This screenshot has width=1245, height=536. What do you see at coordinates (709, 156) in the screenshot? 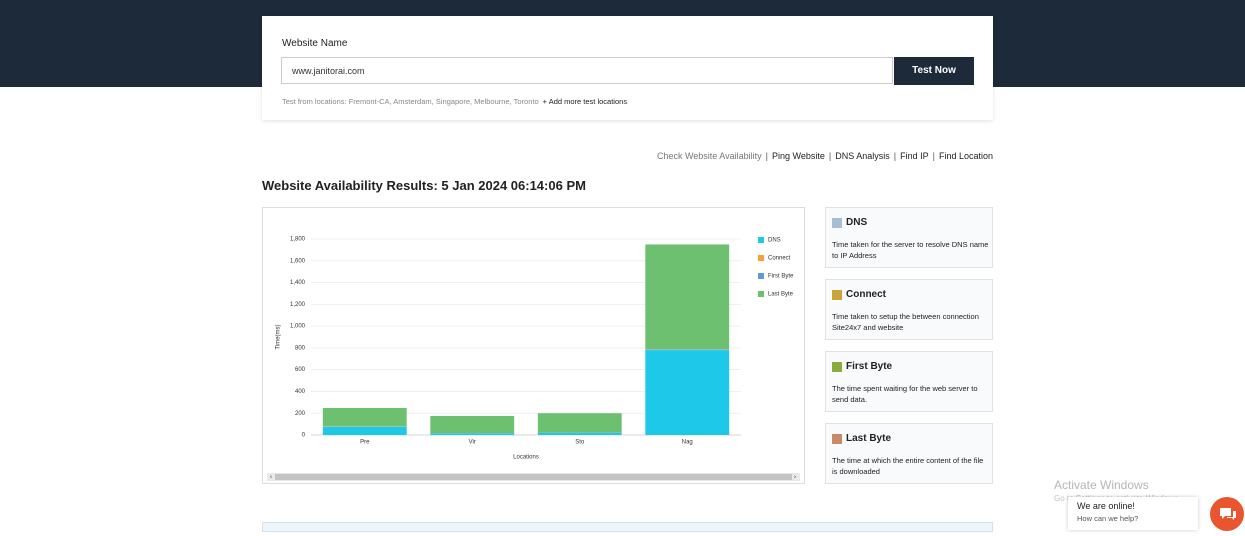
I see `link: Check Website Availability` at bounding box center [709, 156].